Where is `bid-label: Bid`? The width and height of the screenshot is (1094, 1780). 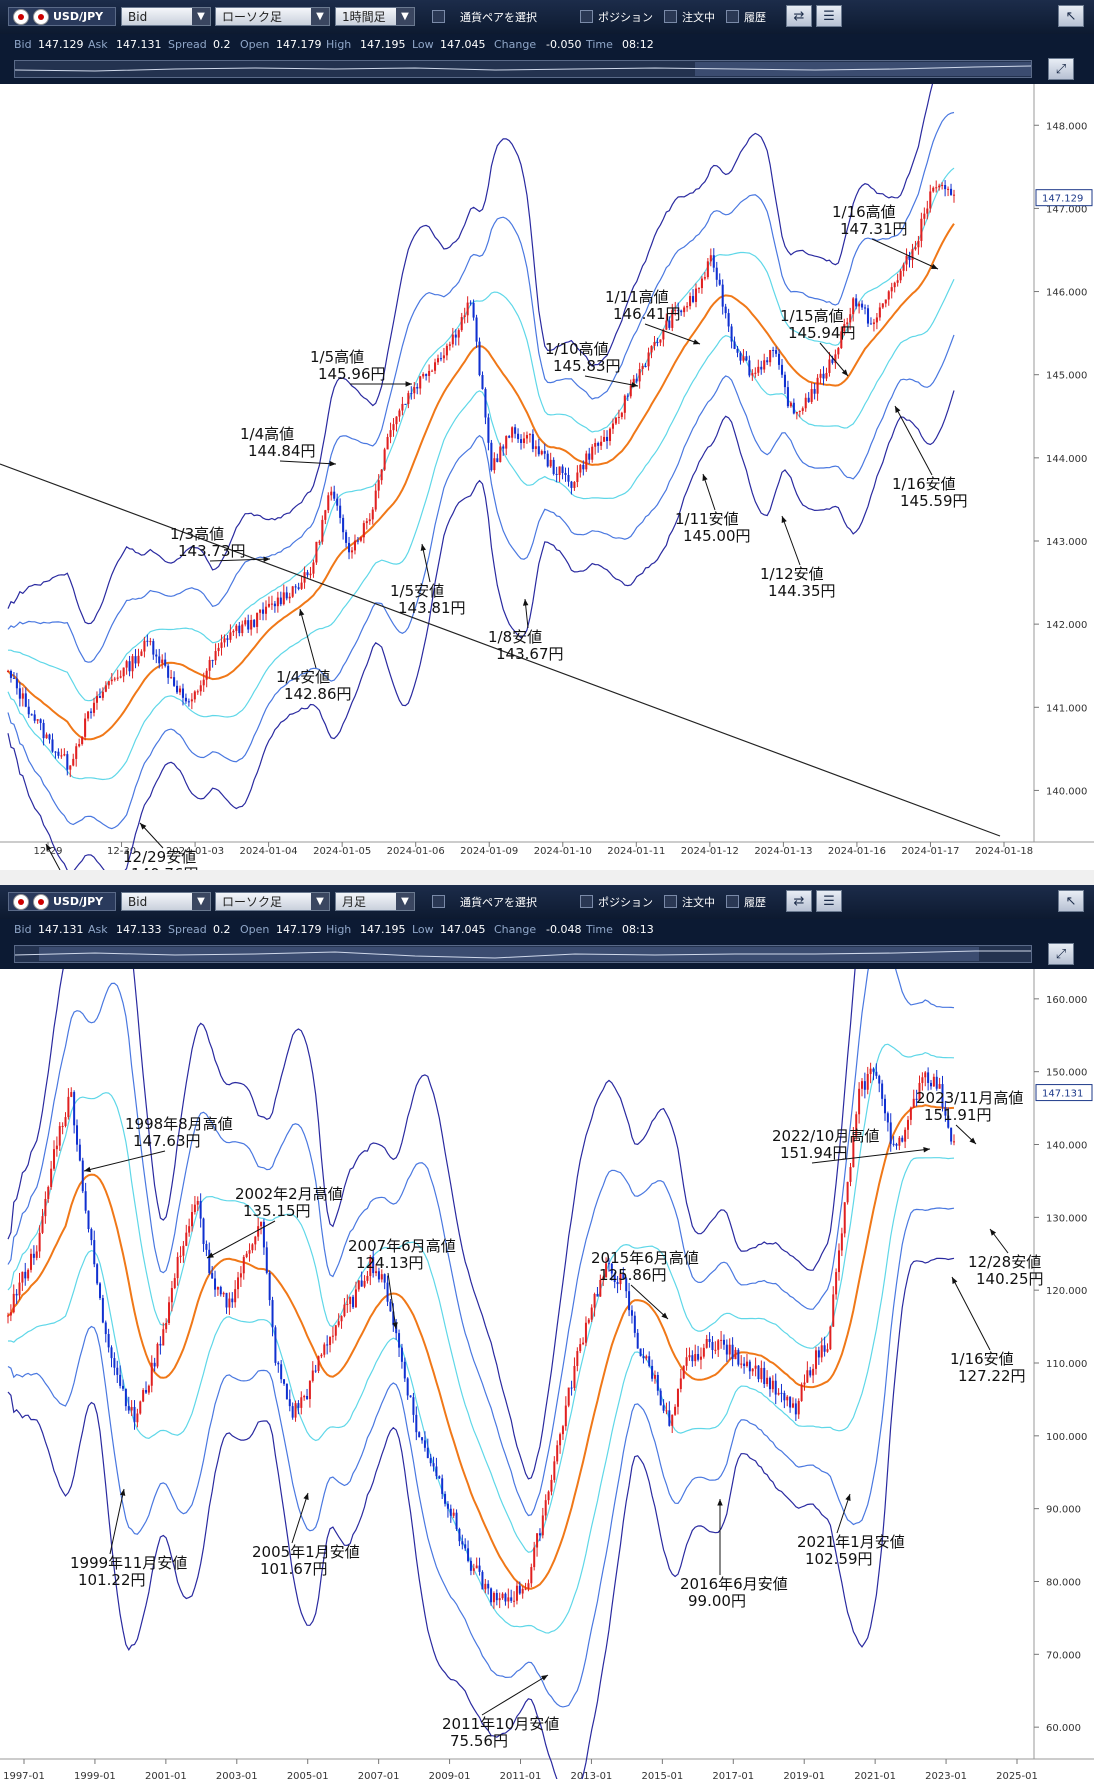
bid-label: Bid is located at coordinates (23, 44).